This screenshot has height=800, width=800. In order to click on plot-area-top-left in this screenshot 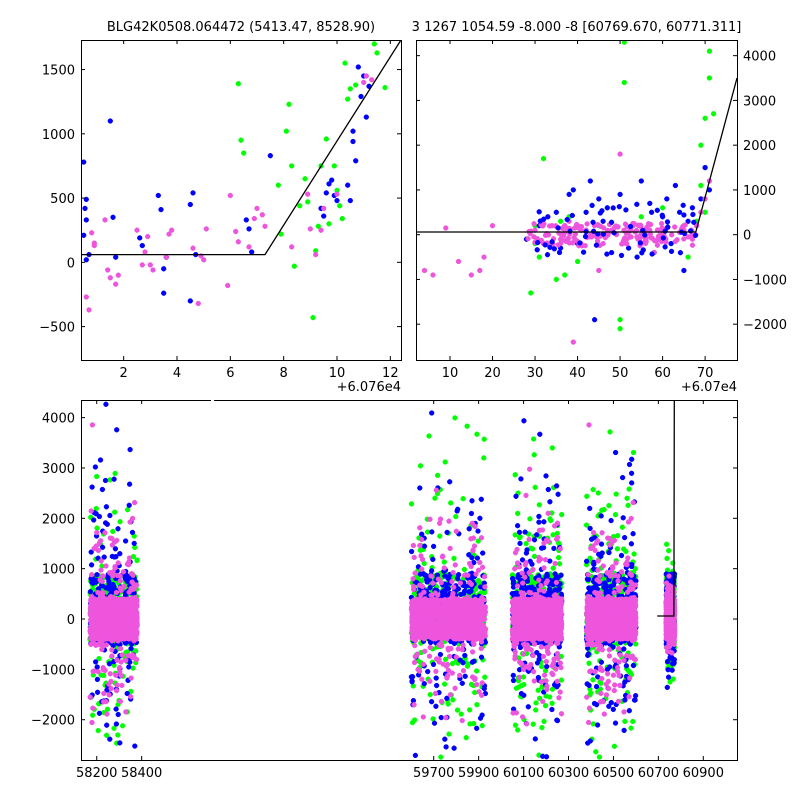, I will do `click(241, 180)`.